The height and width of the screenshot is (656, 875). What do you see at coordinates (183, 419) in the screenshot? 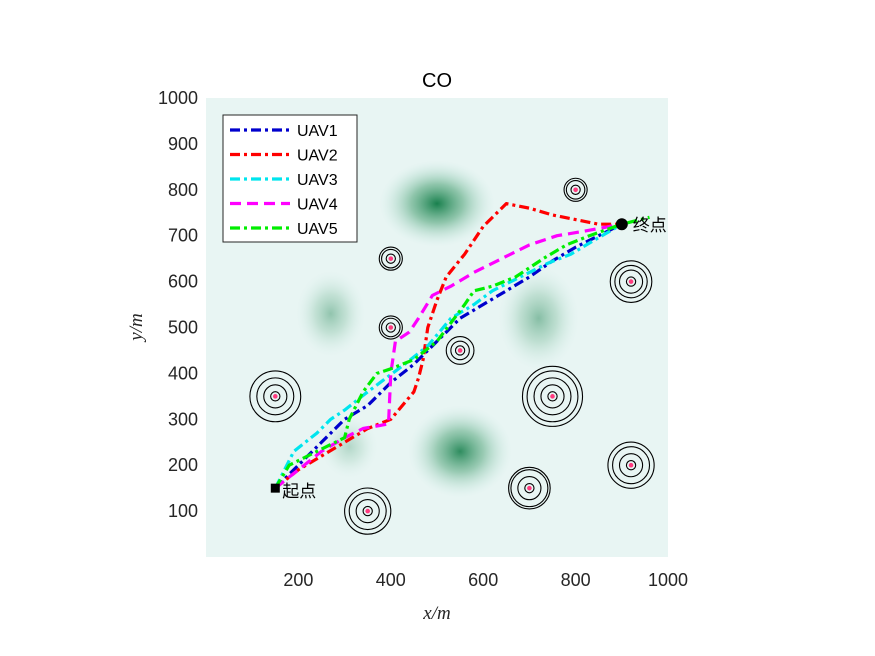
I see `y-tick-label: 300` at bounding box center [183, 419].